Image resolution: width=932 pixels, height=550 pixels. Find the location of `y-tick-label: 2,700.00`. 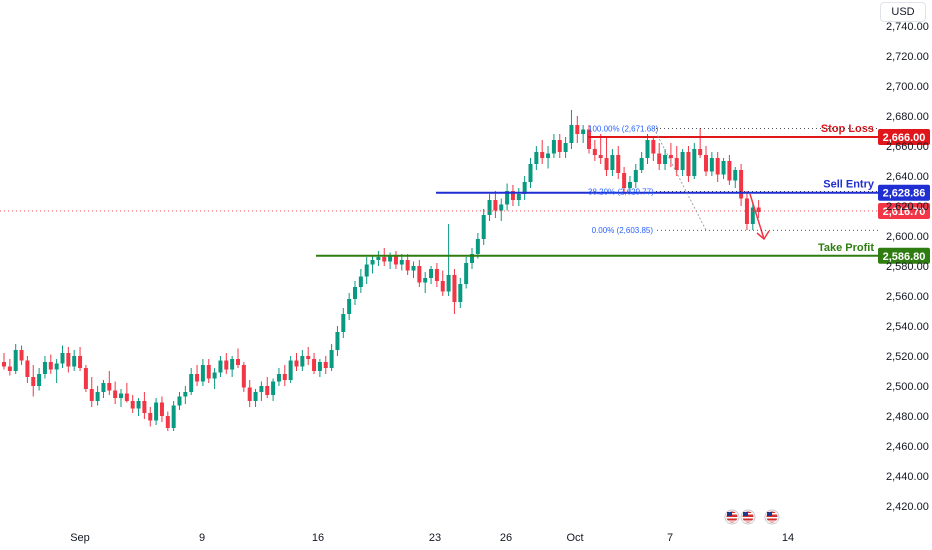

y-tick-label: 2,700.00 is located at coordinates (907, 87).